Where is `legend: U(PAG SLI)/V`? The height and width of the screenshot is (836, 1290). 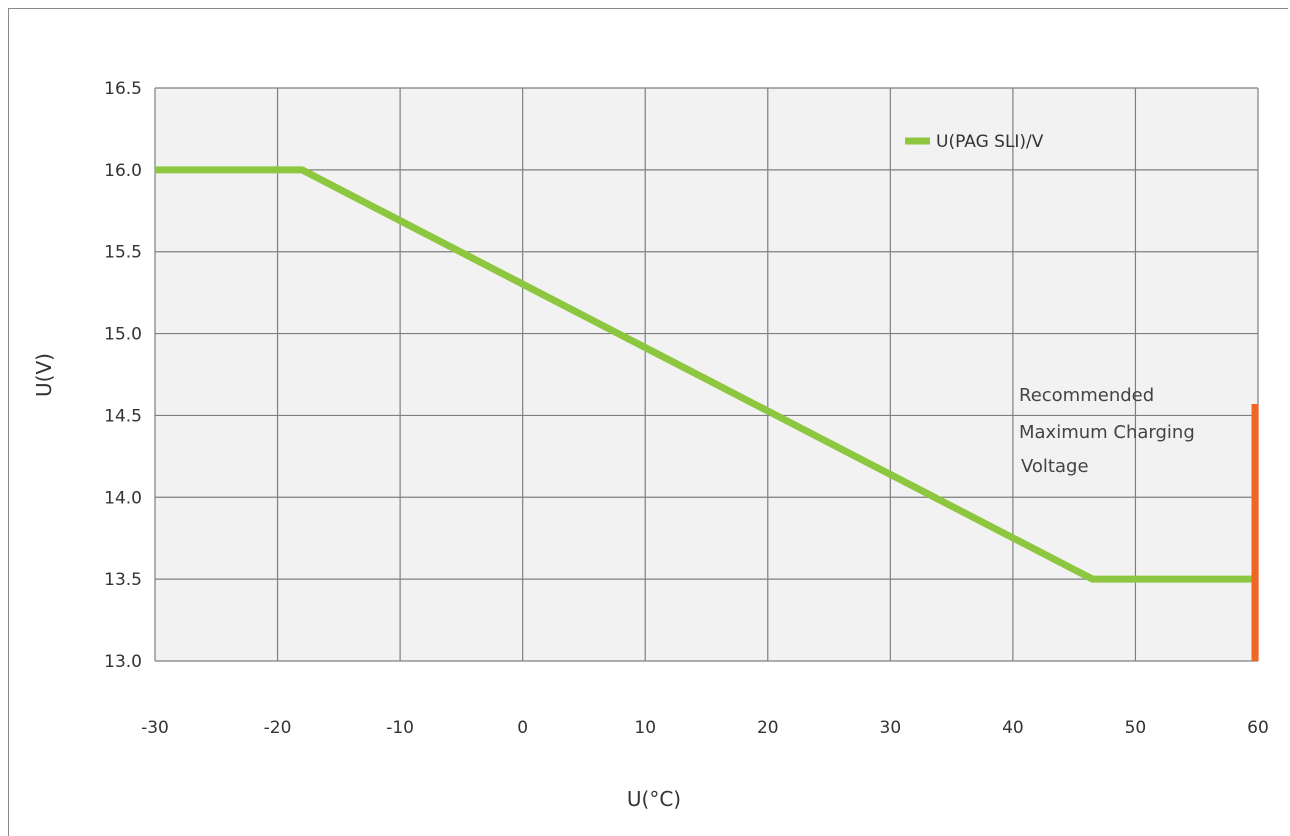 legend: U(PAG SLI)/V is located at coordinates (974, 142).